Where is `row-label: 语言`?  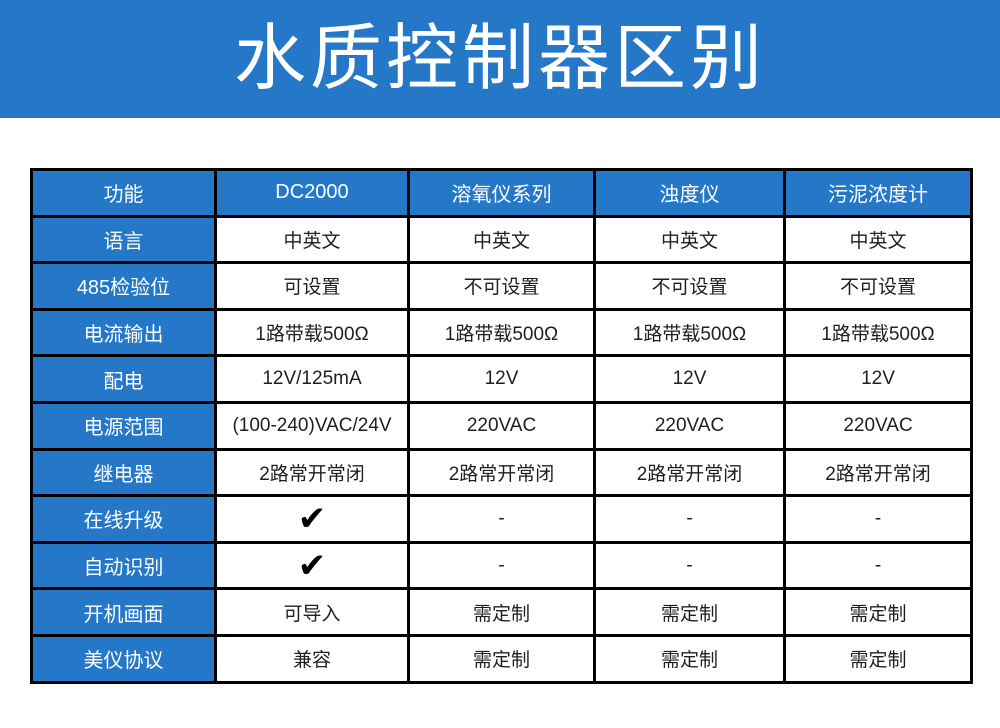
row-label: 语言 is located at coordinates (123, 239).